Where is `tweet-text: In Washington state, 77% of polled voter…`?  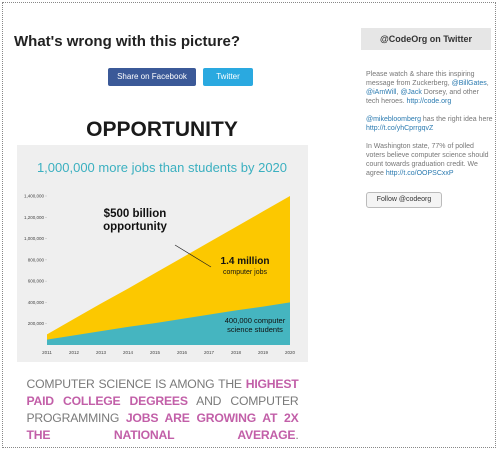 tweet-text: In Washington state, 77% of polled voter… is located at coordinates (427, 160).